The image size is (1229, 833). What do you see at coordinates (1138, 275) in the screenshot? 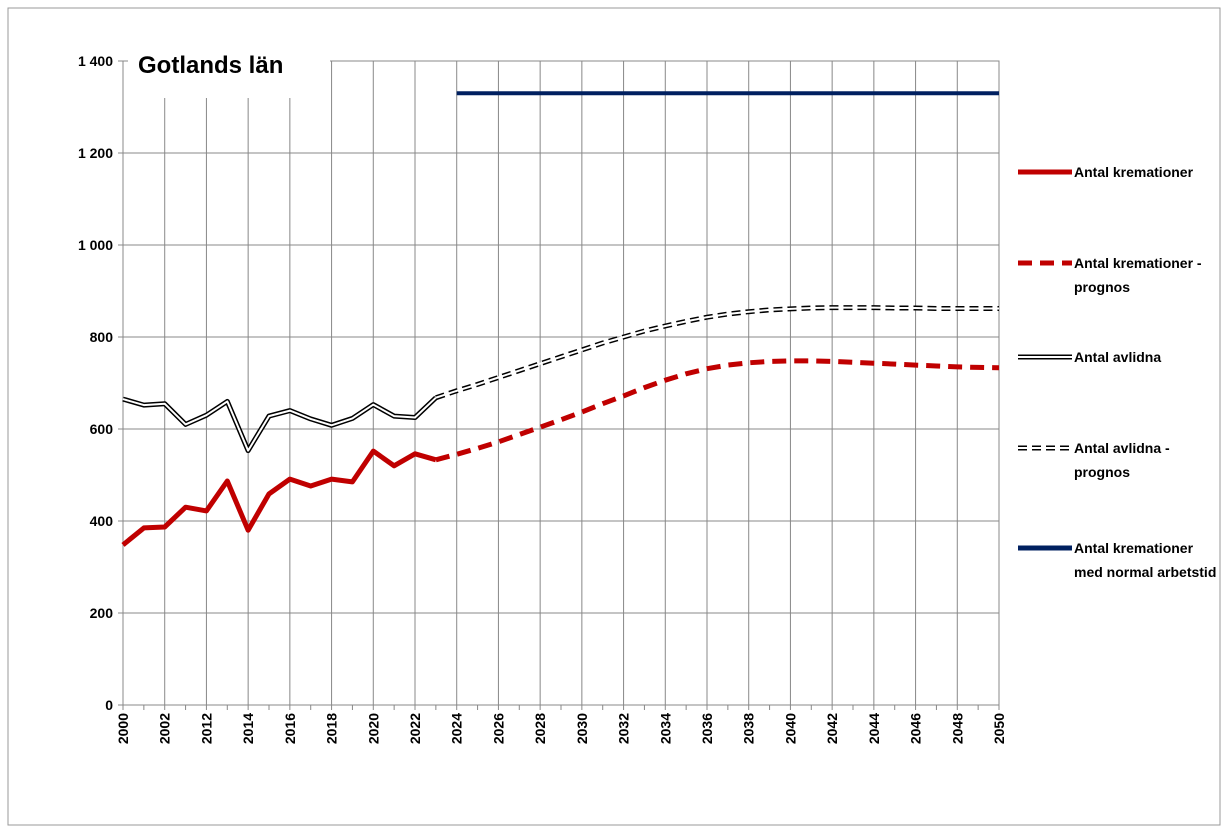
I see `legend-label: Antal kremationer - prognos` at bounding box center [1138, 275].